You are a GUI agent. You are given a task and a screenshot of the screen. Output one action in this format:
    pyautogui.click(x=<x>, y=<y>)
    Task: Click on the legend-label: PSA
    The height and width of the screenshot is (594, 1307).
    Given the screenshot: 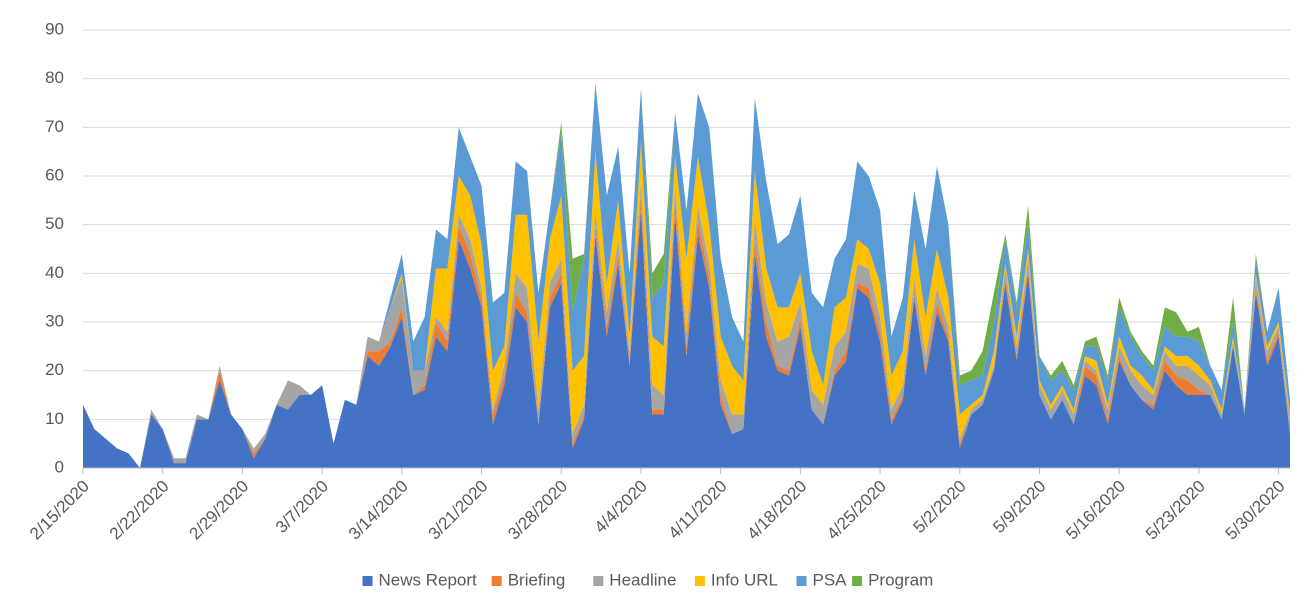 What is the action you would take?
    pyautogui.click(x=830, y=579)
    